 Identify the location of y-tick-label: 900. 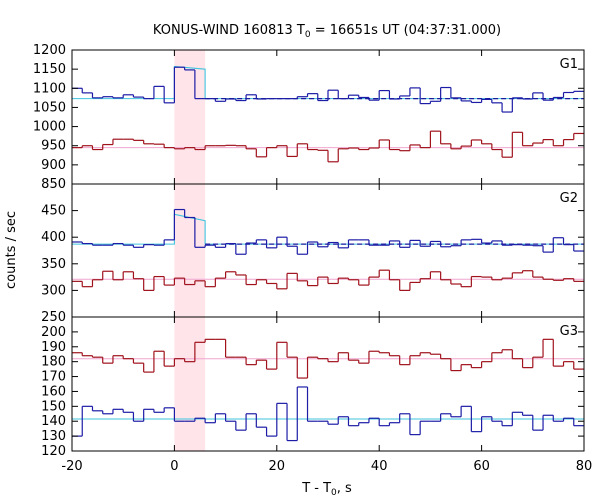
(53, 165).